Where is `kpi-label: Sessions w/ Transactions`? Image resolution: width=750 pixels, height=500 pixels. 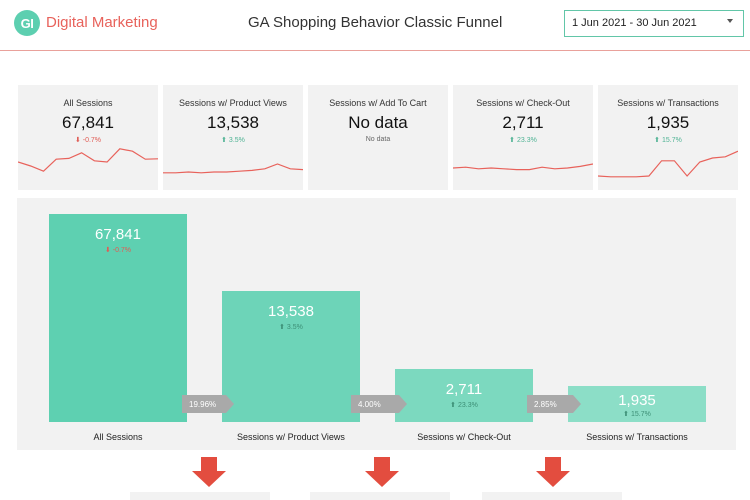
kpi-label: Sessions w/ Transactions is located at coordinates (668, 103).